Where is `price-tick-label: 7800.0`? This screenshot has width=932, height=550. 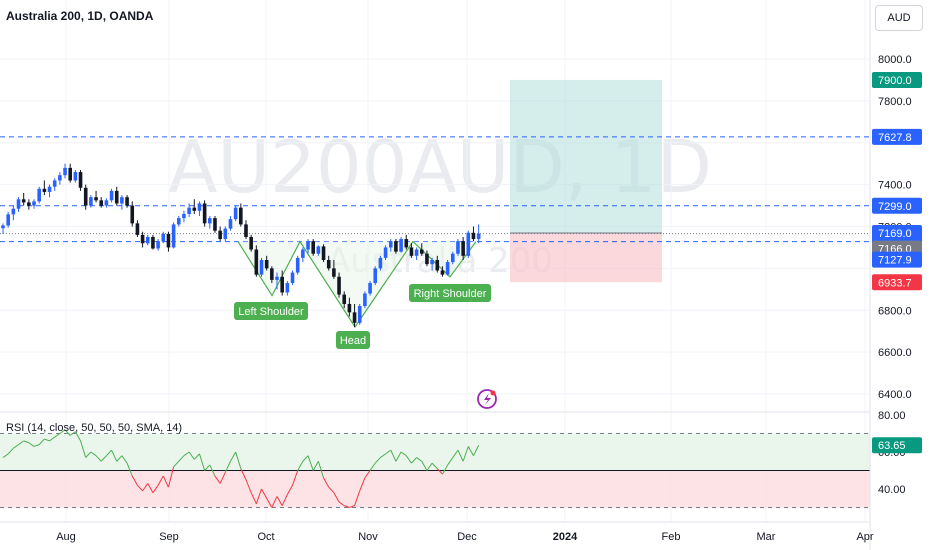
price-tick-label: 7800.0 is located at coordinates (895, 102).